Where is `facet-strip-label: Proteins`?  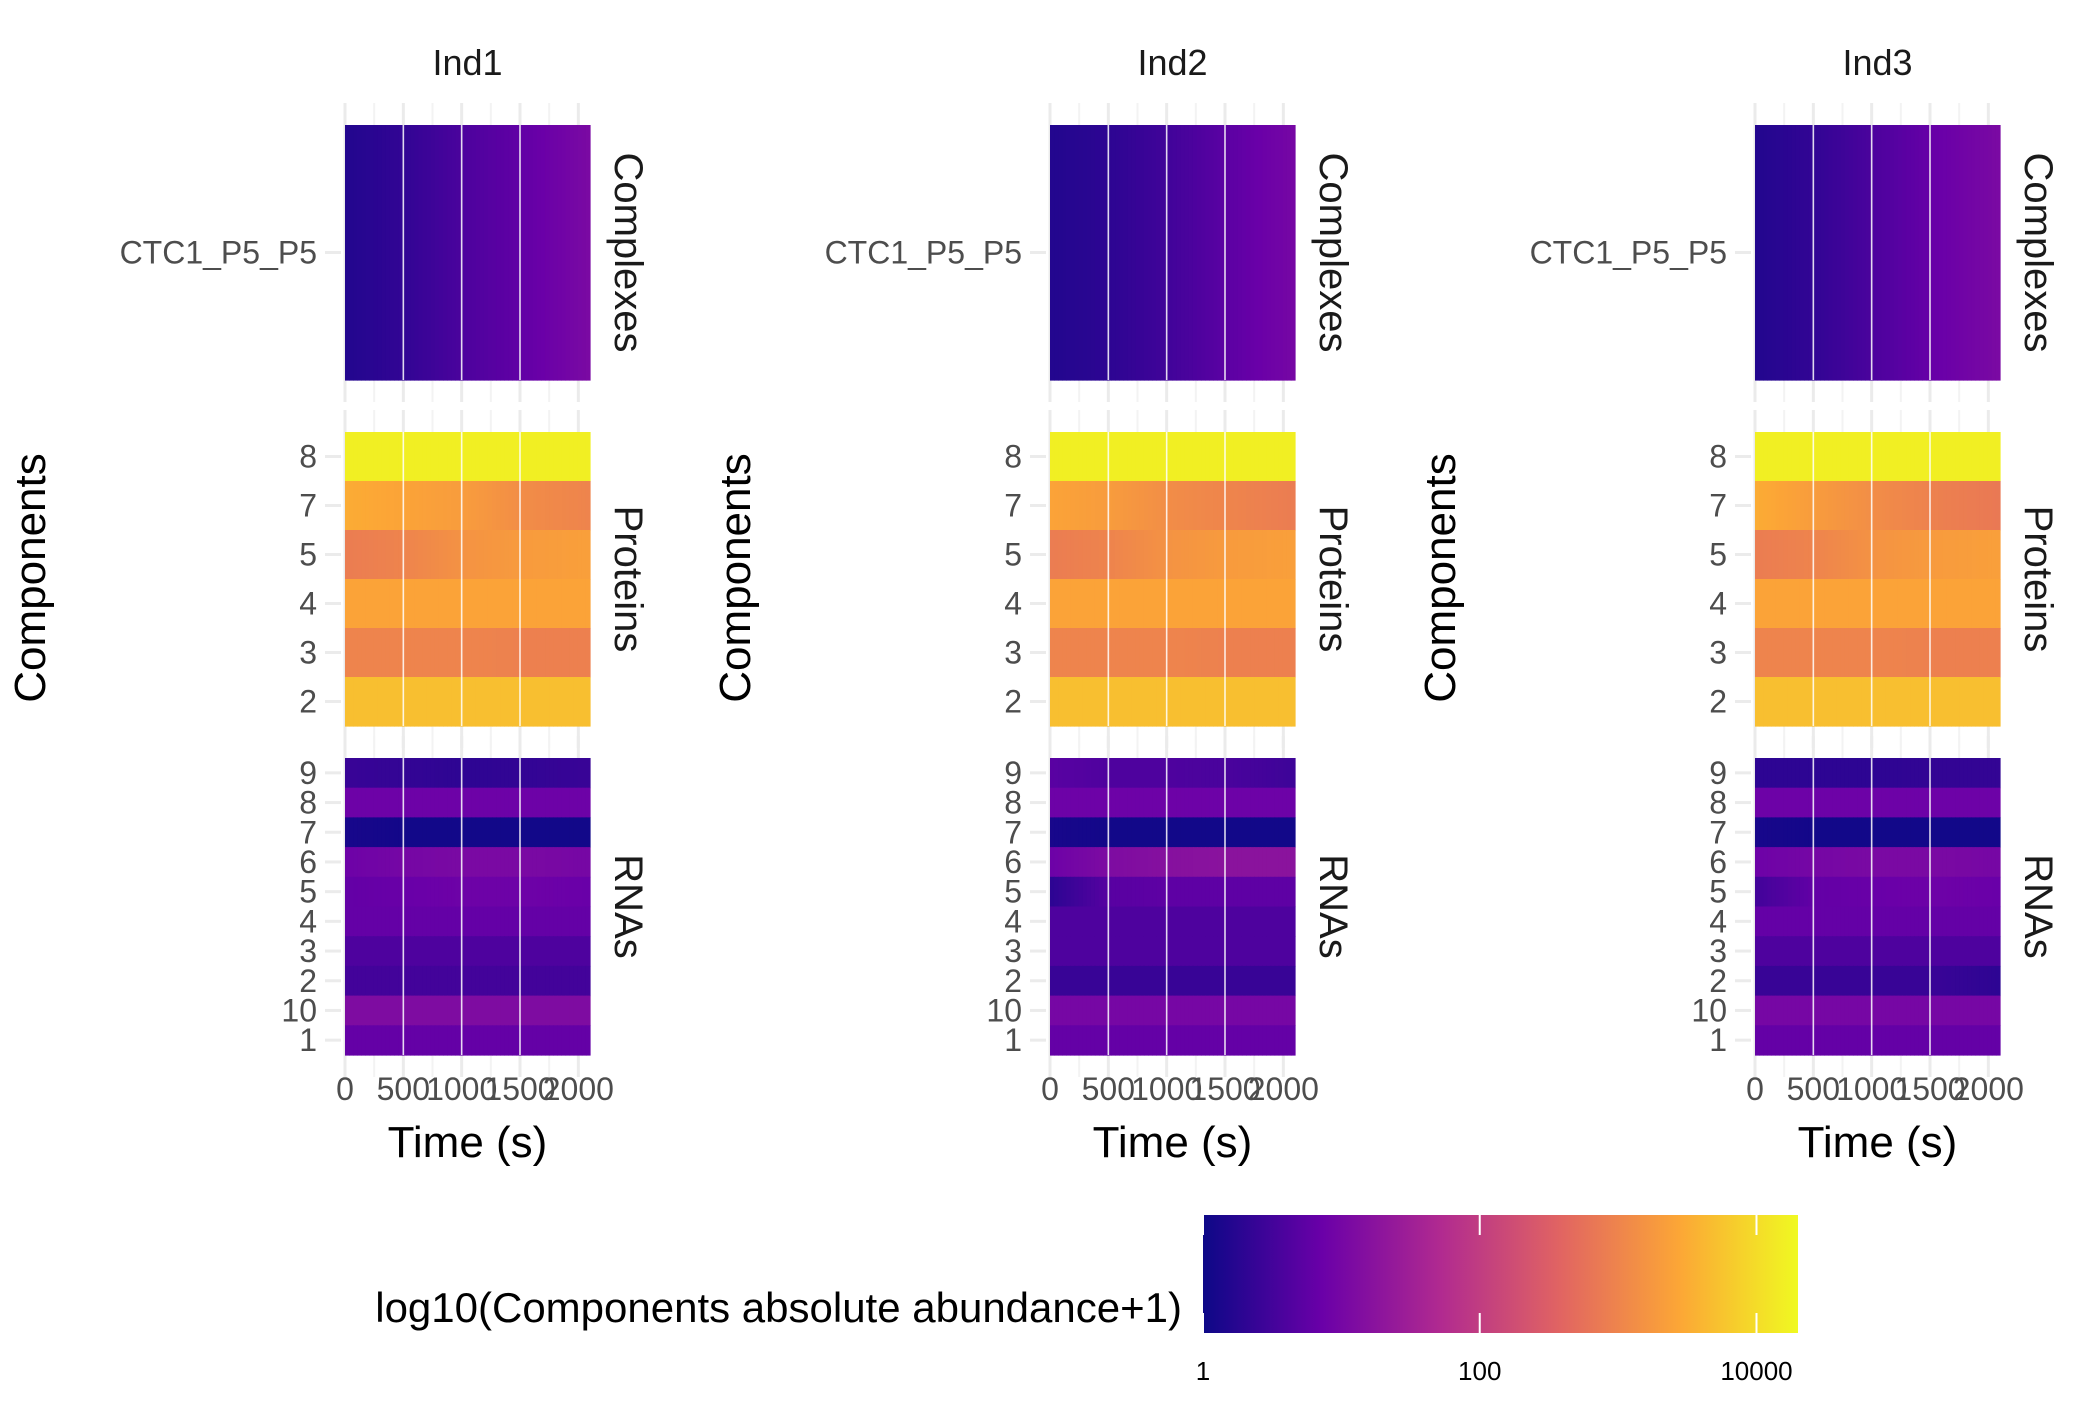 facet-strip-label: Proteins is located at coordinates (2038, 579).